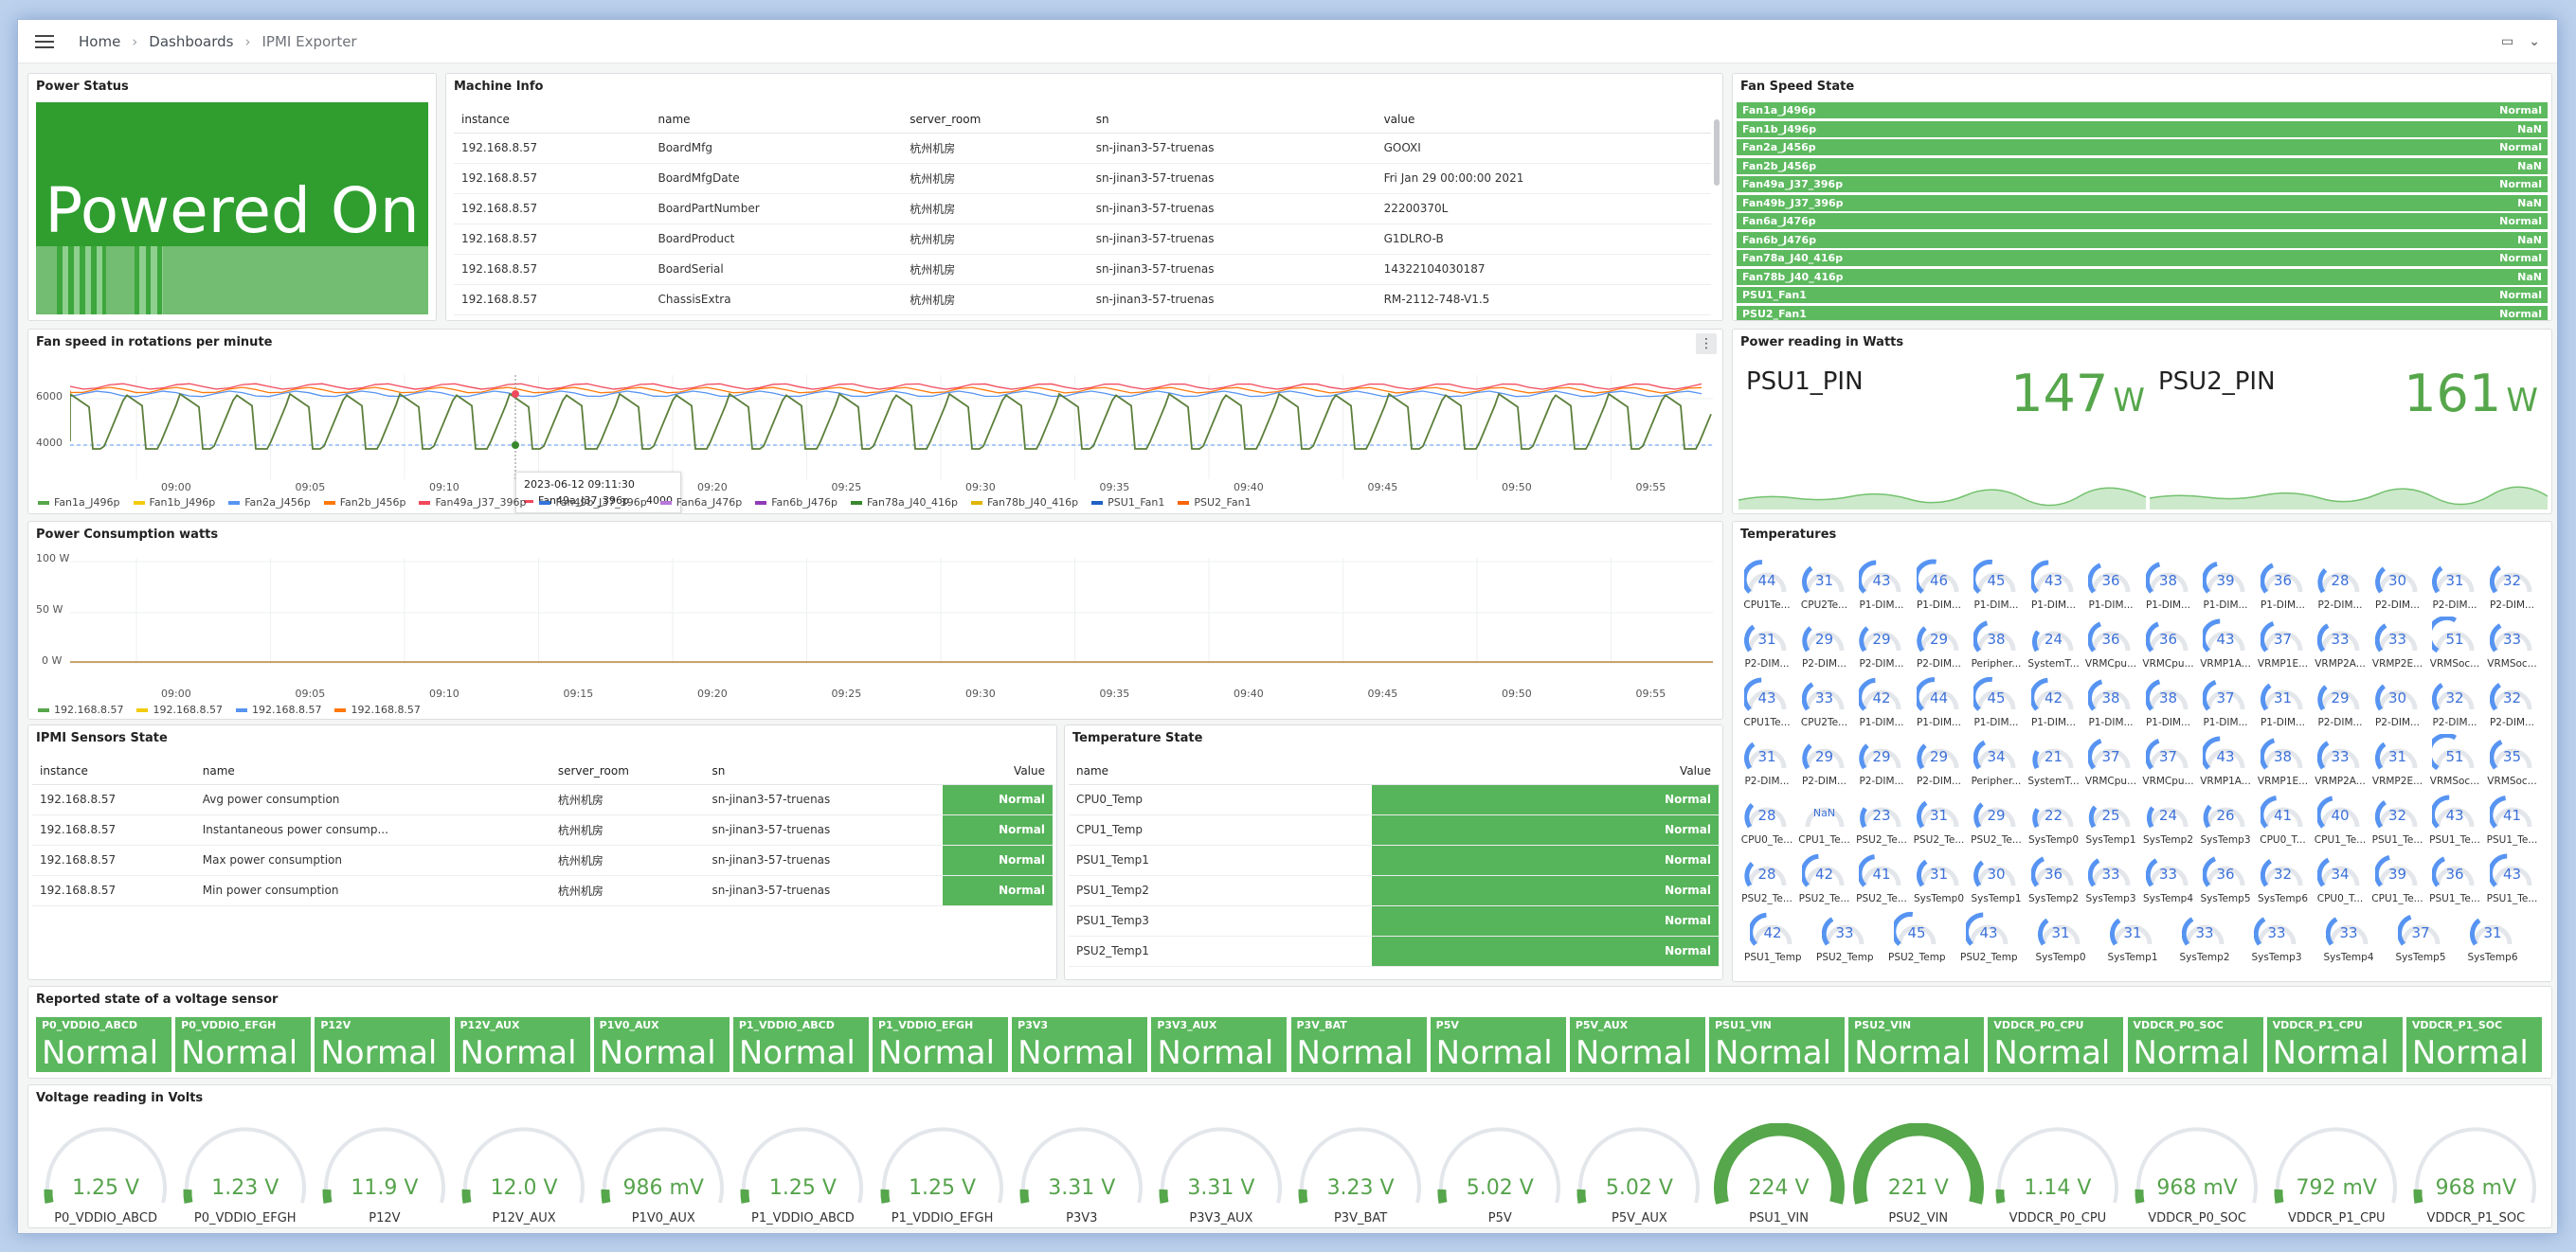 This screenshot has width=2576, height=1252. I want to click on legend-item: Fan2a_J456p, so click(269, 502).